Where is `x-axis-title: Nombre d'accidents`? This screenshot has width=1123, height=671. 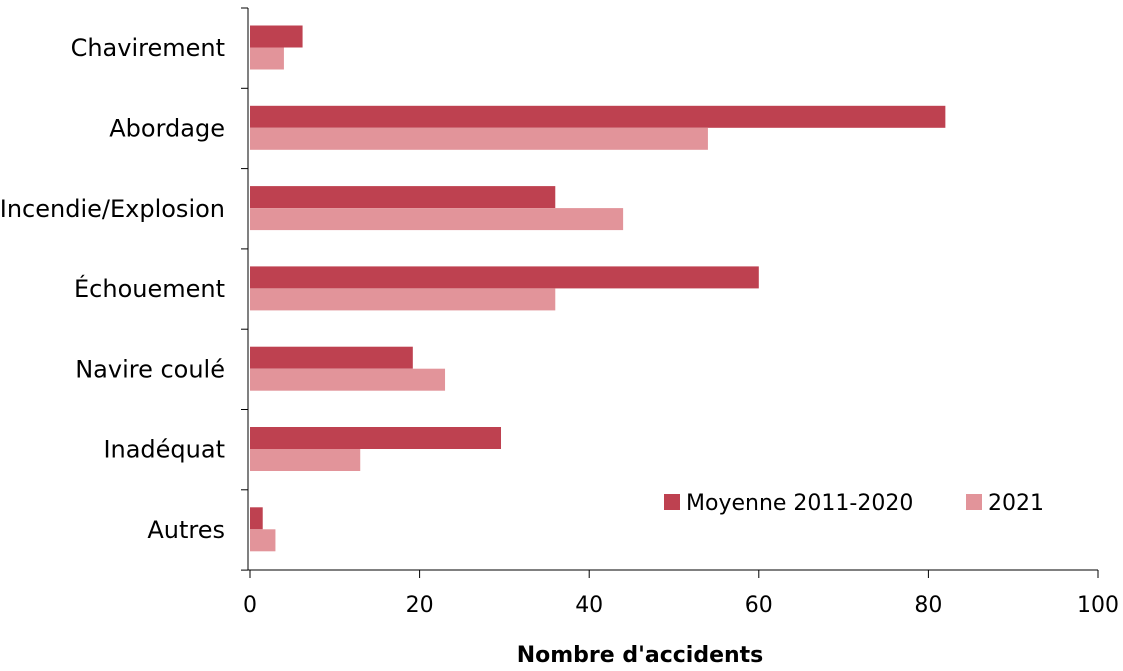 x-axis-title: Nombre d'accidents is located at coordinates (640, 654).